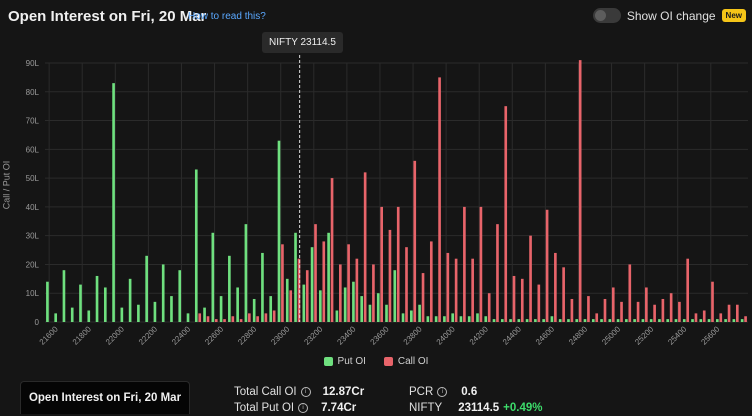 The height and width of the screenshot is (416, 752). What do you see at coordinates (405, 361) in the screenshot?
I see `legend-call: Call OI` at bounding box center [405, 361].